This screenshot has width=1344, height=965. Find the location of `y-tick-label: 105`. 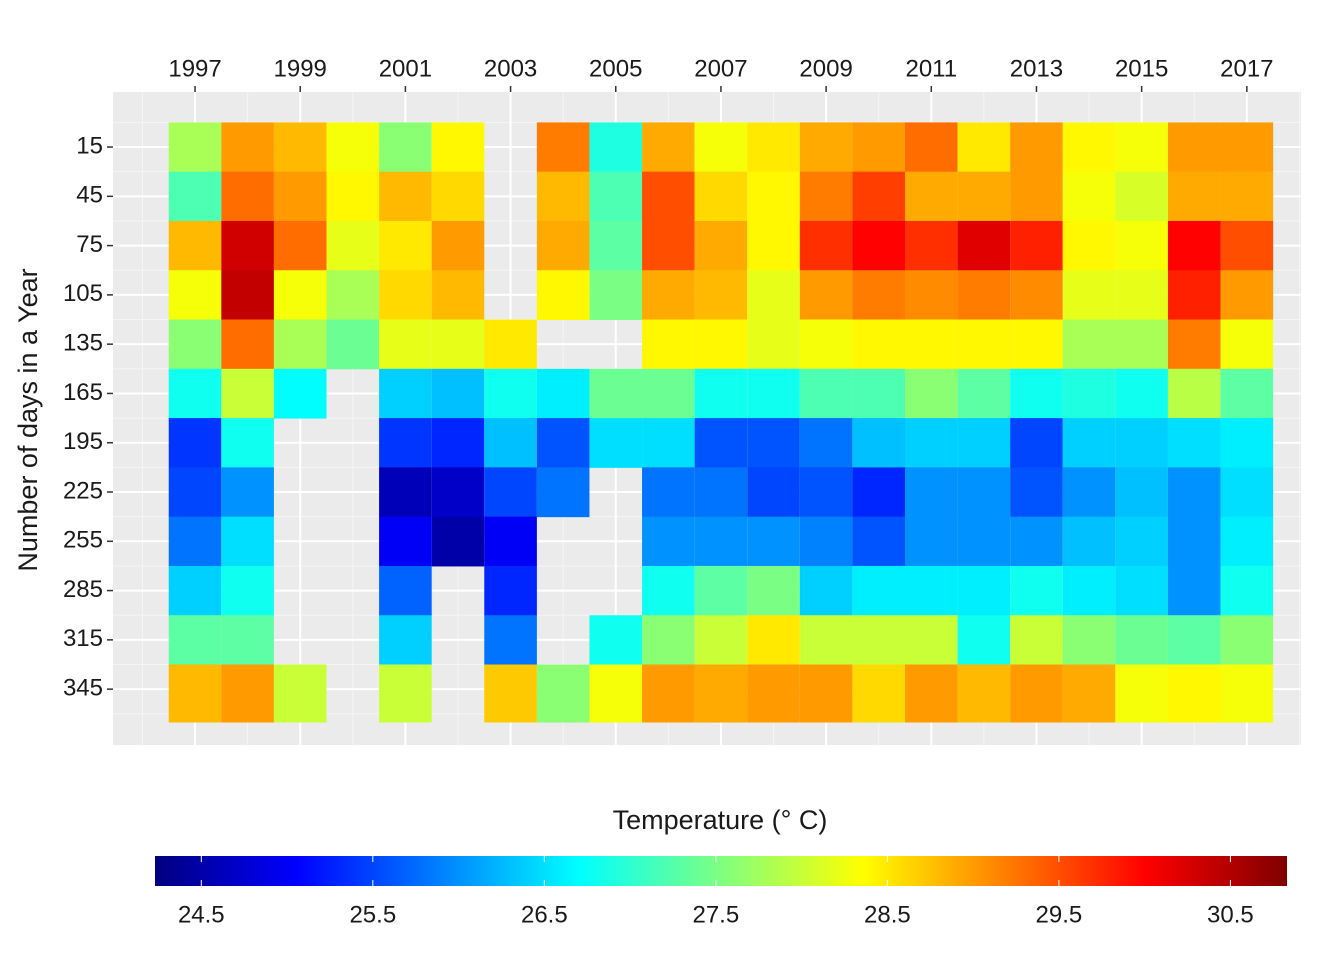

y-tick-label: 105 is located at coordinates (83, 293).